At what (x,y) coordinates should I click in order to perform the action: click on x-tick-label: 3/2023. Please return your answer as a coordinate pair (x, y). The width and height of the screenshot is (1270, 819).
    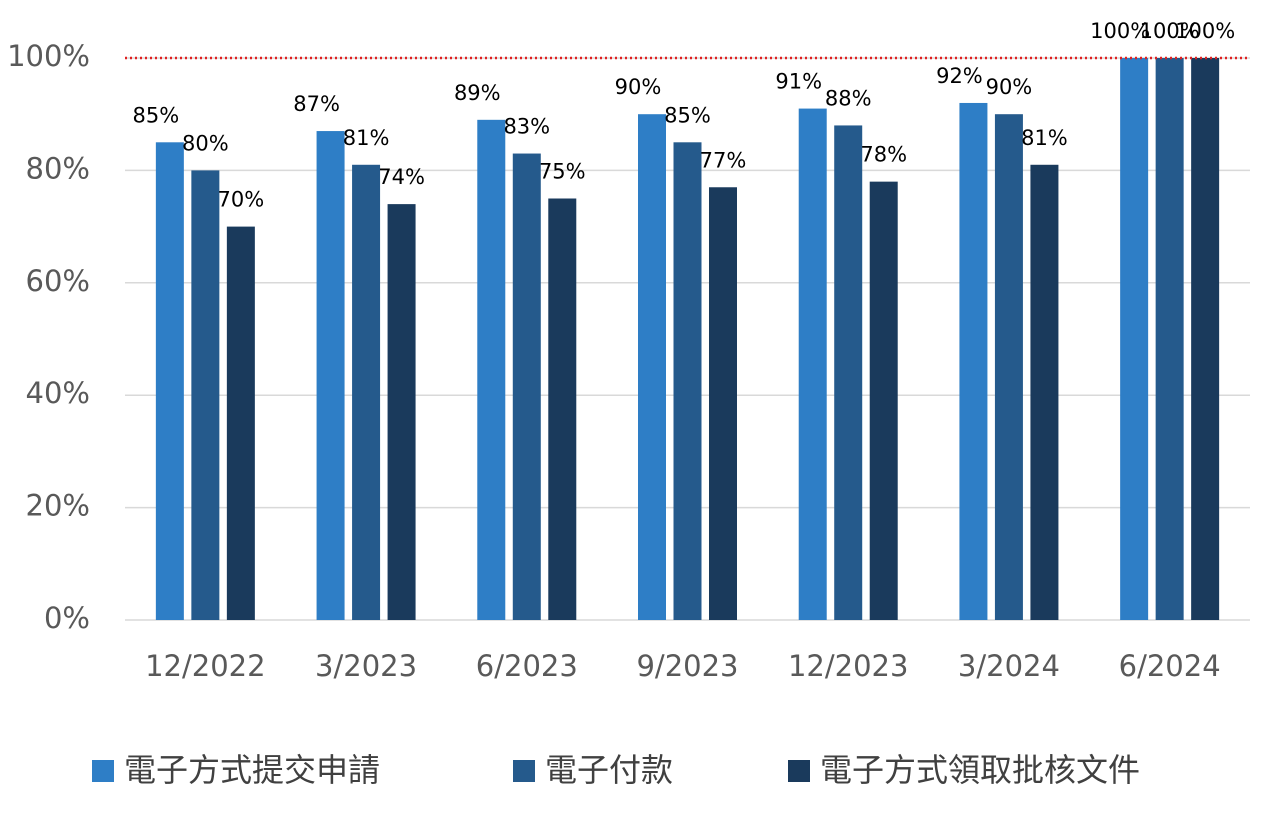
    Looking at the image, I should click on (366, 666).